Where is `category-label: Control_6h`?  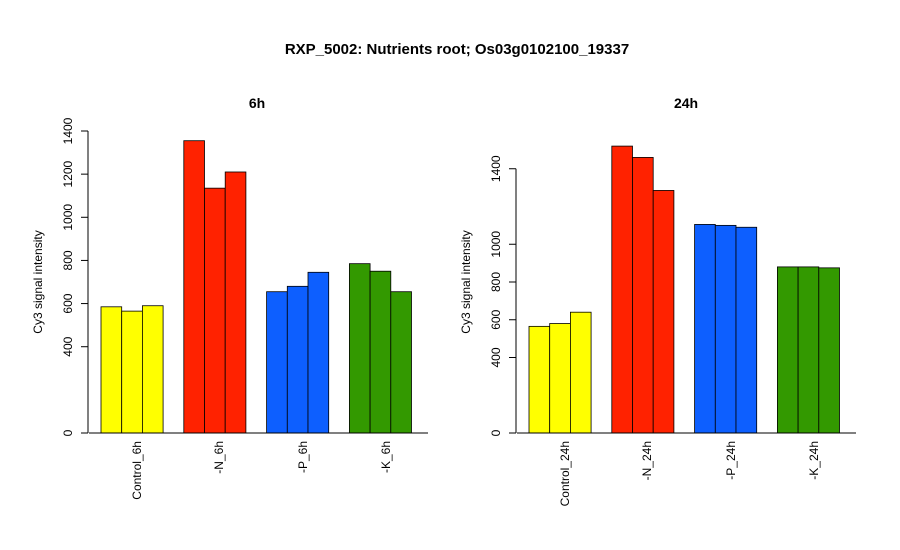
category-label: Control_6h is located at coordinates (137, 470).